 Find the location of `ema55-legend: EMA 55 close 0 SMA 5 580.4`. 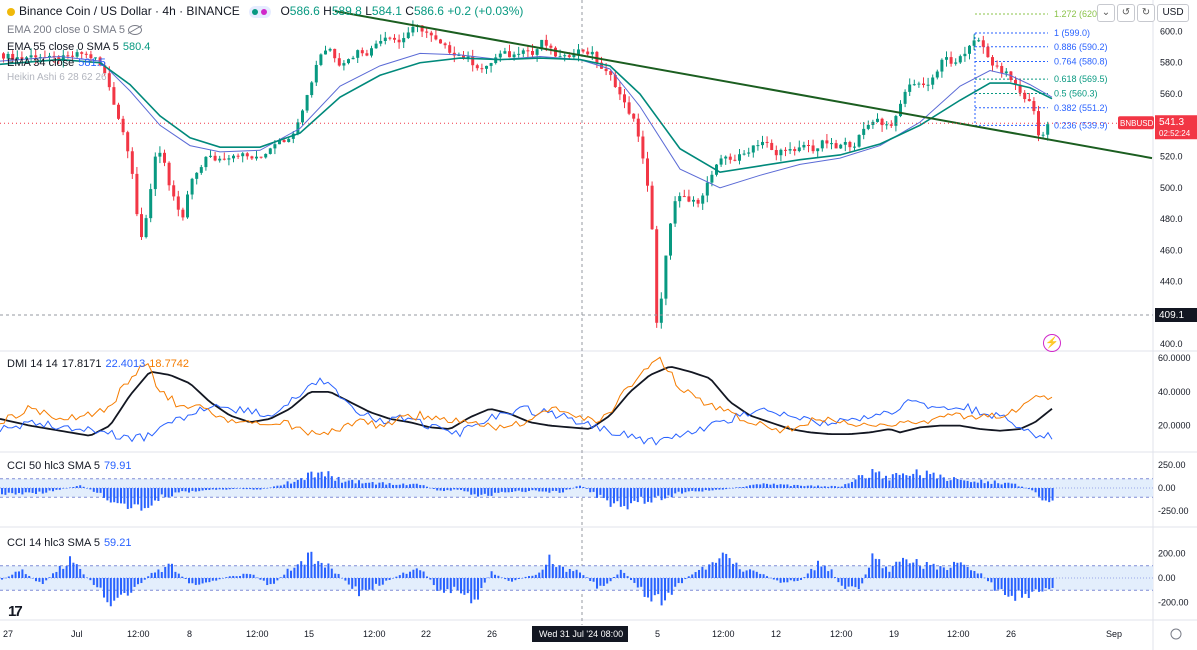

ema55-legend: EMA 55 close 0 SMA 5 580.4 is located at coordinates (78, 47).